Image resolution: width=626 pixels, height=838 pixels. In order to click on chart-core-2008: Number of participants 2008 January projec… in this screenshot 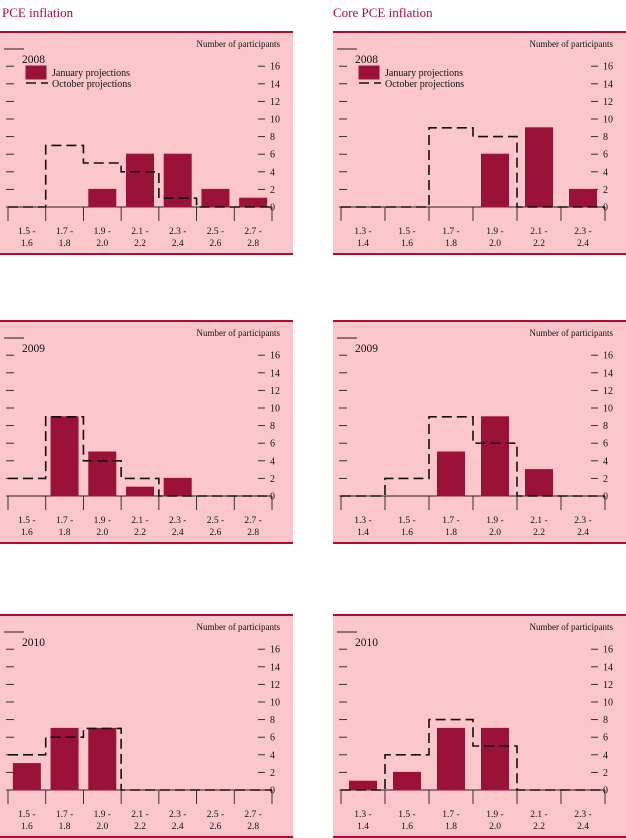, I will do `click(475, 144)`.